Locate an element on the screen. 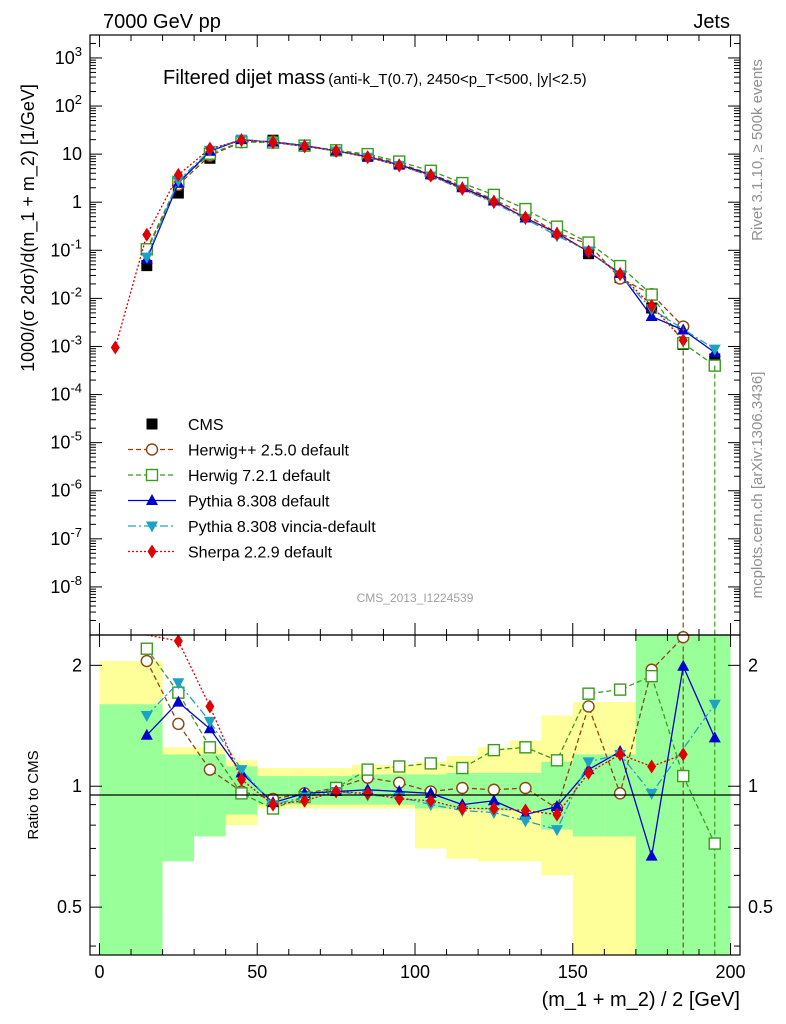 This screenshot has height=1024, width=786. x-axis-label: (m_1 + m_2) / 2 [GeV] is located at coordinates (641, 1000).